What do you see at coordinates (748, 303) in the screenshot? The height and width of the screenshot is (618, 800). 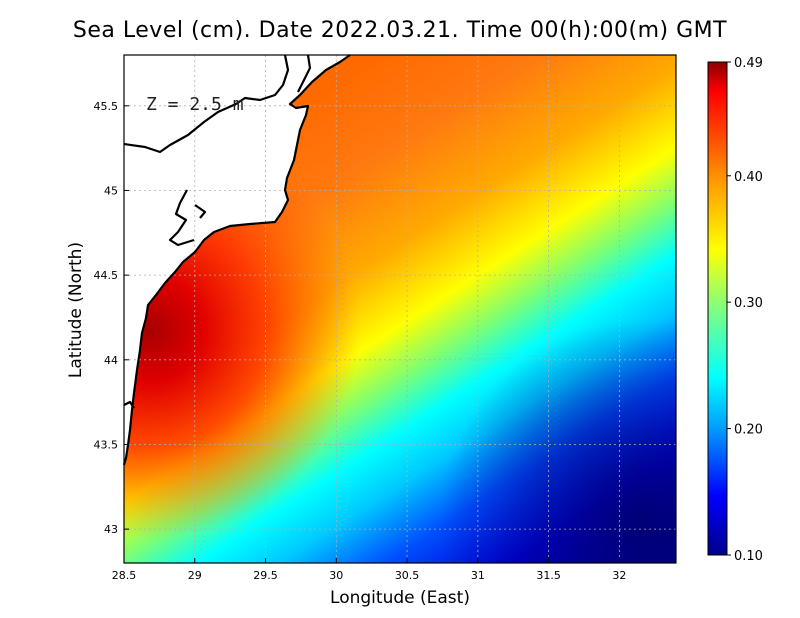 I see `colorbar-tick-label: 0.30` at bounding box center [748, 303].